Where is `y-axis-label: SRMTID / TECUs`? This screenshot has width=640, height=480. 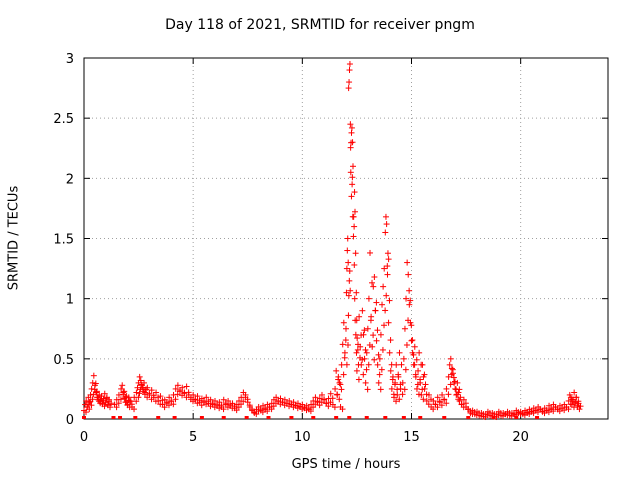
y-axis-label: SRMTID / TECUs is located at coordinates (14, 238).